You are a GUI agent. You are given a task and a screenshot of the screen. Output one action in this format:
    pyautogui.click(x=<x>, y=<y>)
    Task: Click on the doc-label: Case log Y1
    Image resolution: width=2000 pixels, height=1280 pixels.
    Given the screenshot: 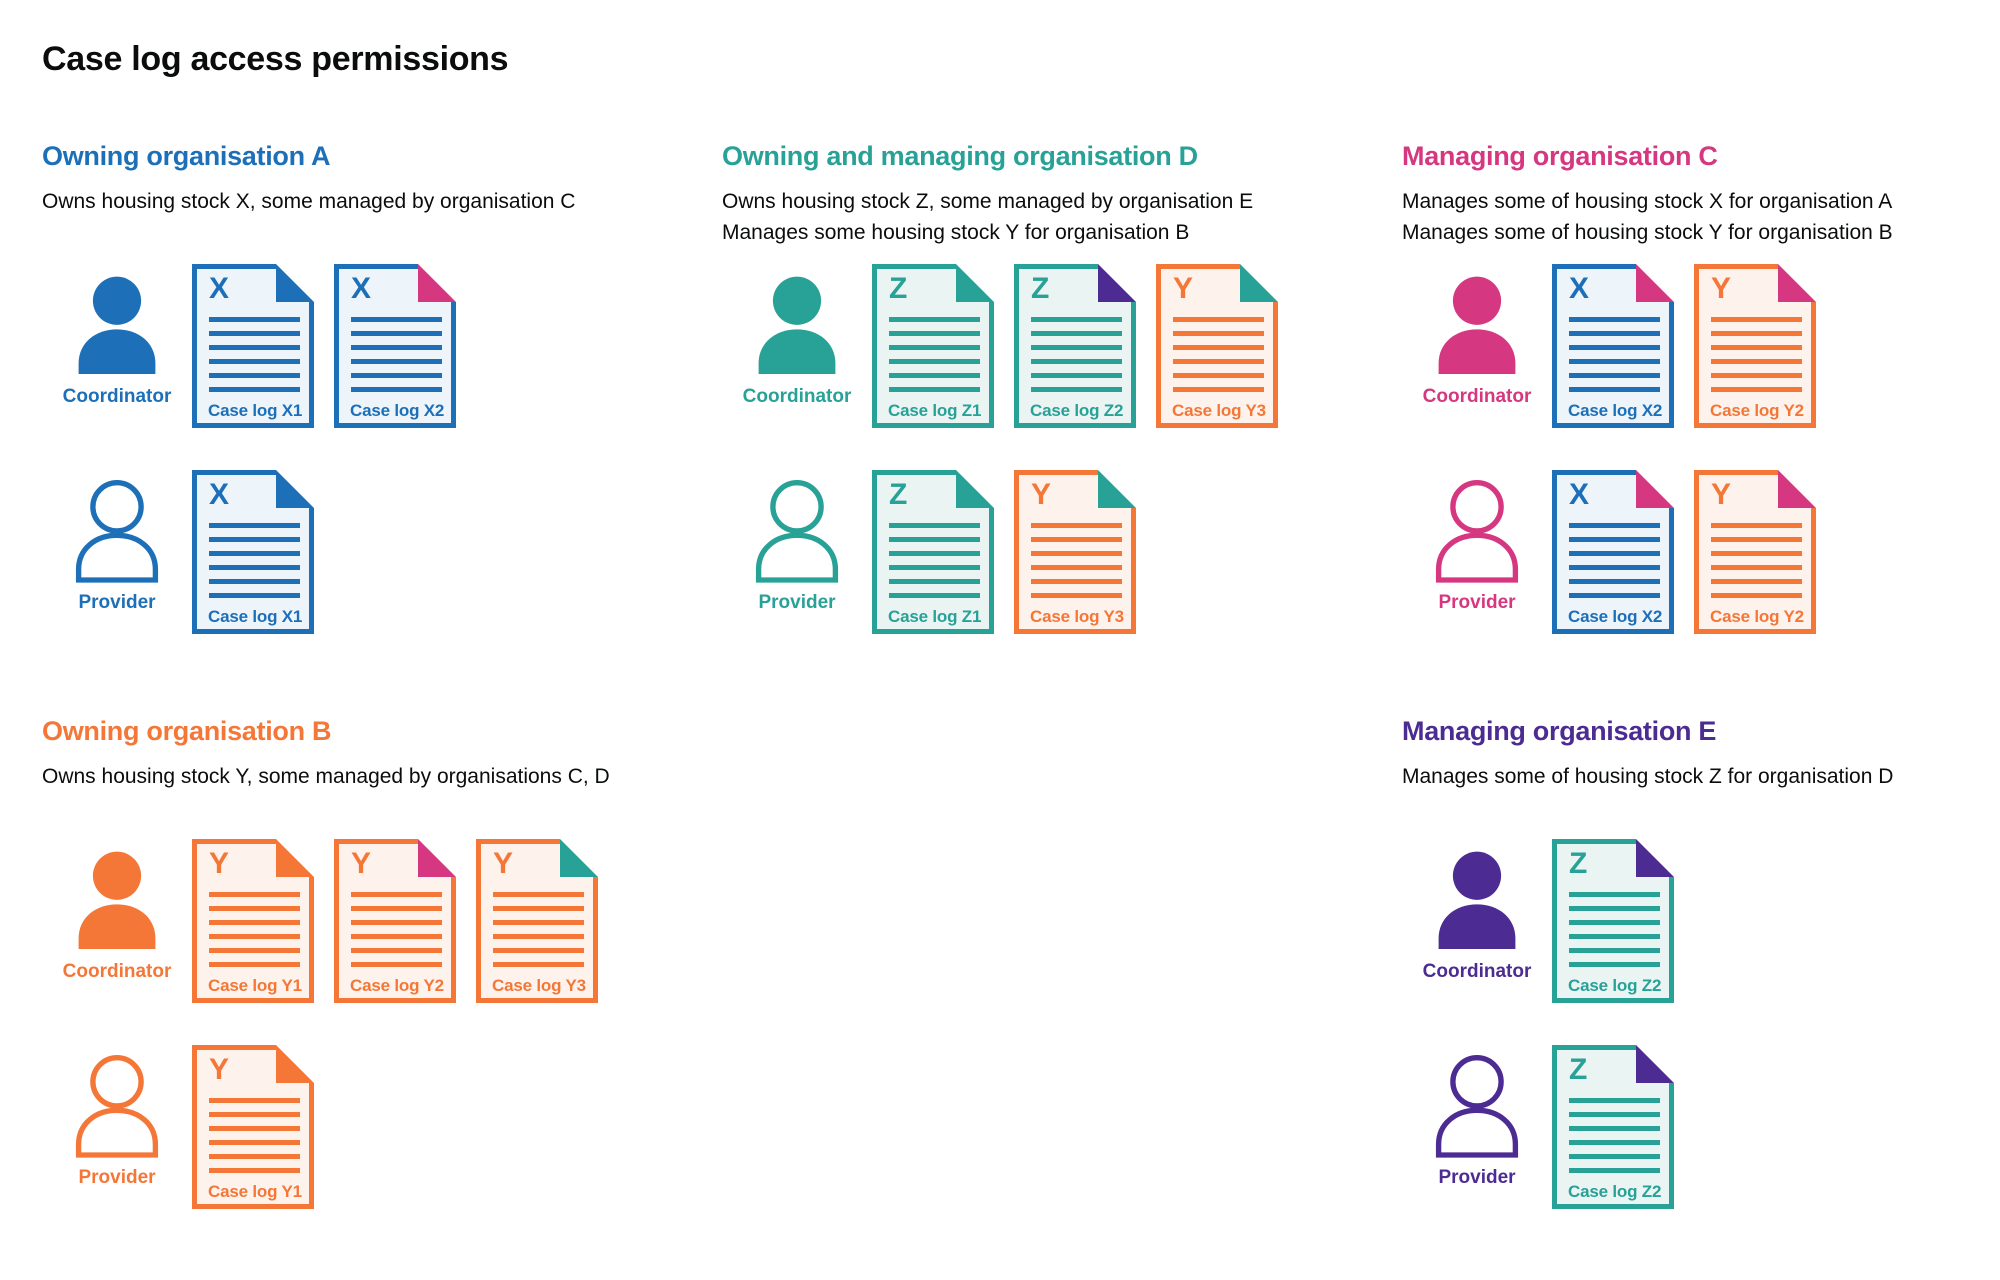 What is the action you would take?
    pyautogui.click(x=255, y=1191)
    